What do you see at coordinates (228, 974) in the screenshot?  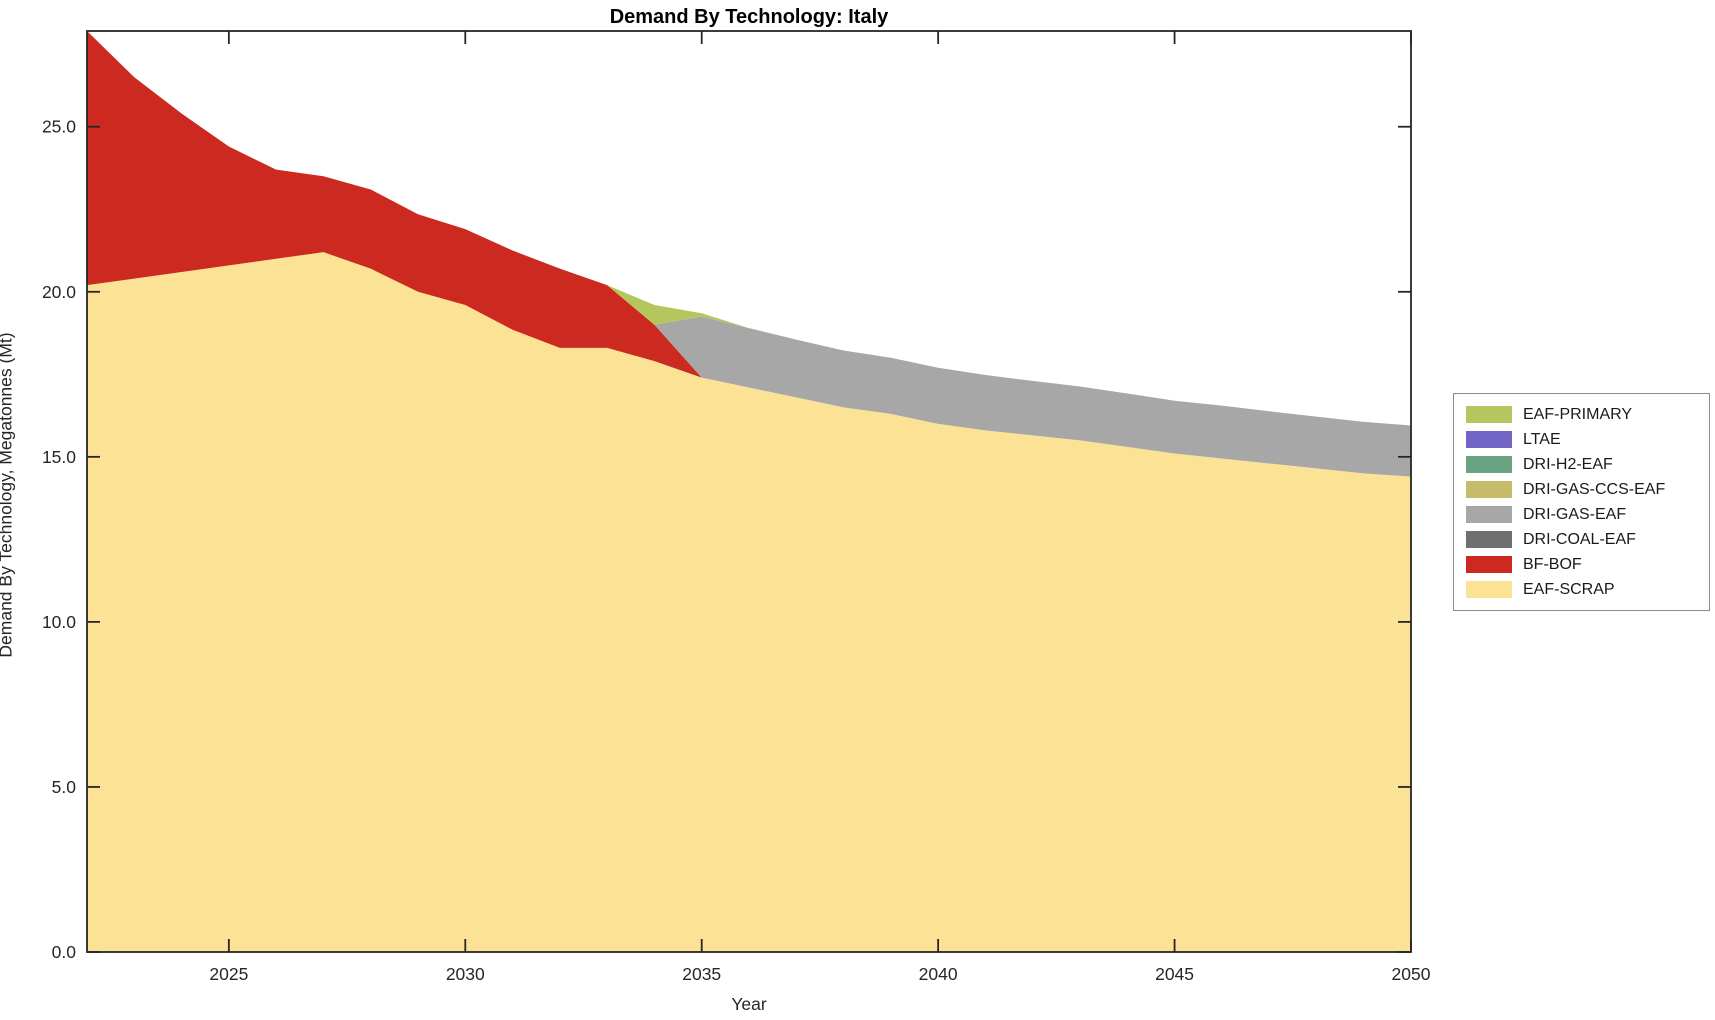 I see `x-tick-label: 2025` at bounding box center [228, 974].